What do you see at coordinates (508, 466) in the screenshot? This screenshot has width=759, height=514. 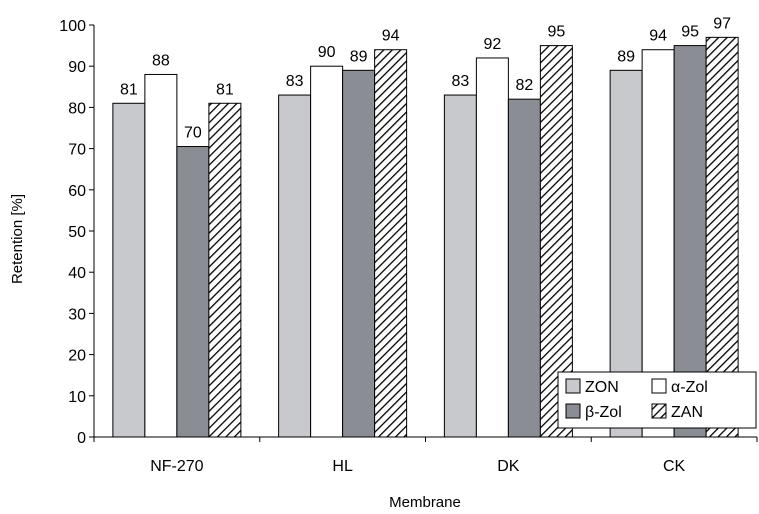 I see `x-tick-label: DK` at bounding box center [508, 466].